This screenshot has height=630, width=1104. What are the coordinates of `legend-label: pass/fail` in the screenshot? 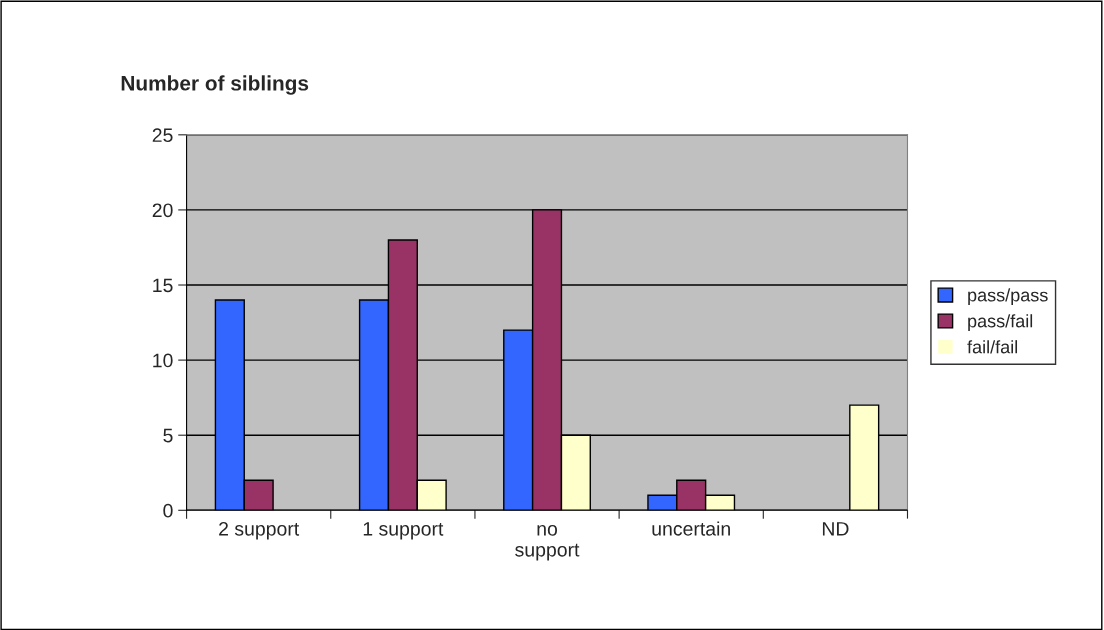 It's located at (1000, 323).